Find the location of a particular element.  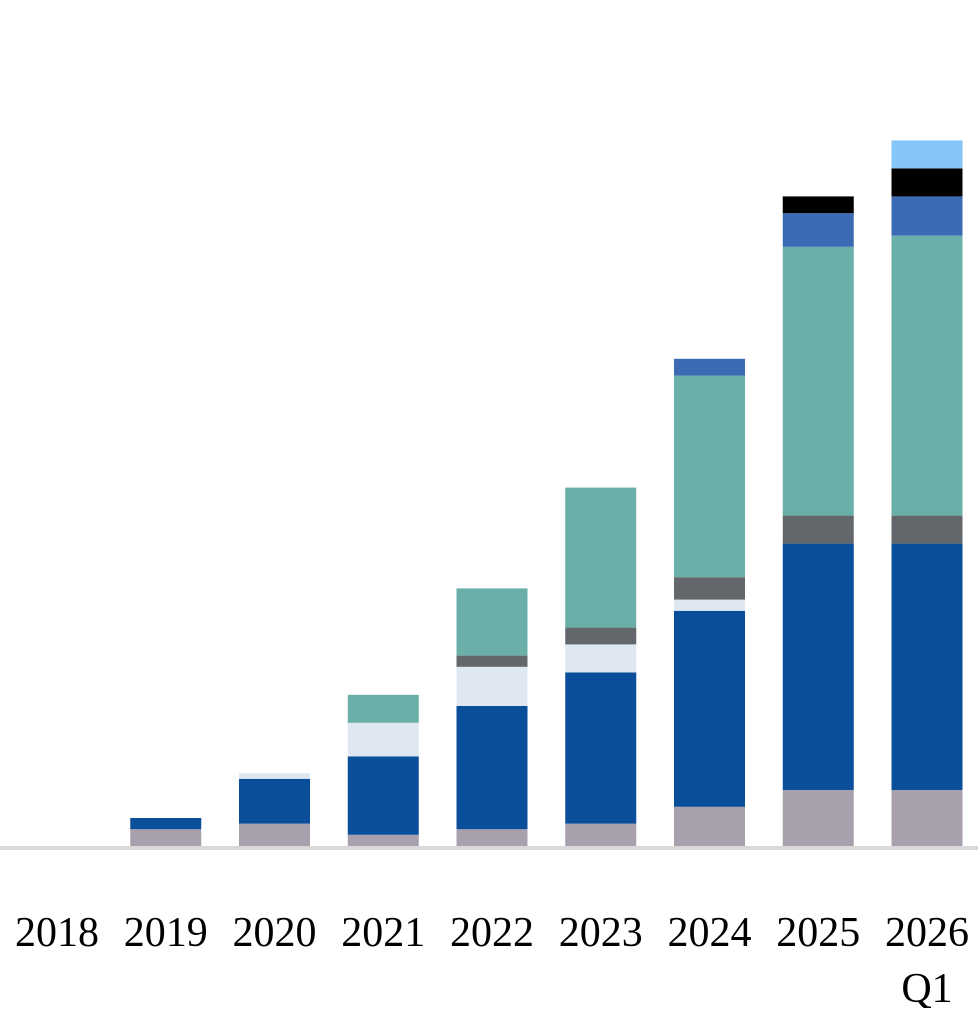

x-tick-label-2026-q1: 2026 is located at coordinates (927, 933).